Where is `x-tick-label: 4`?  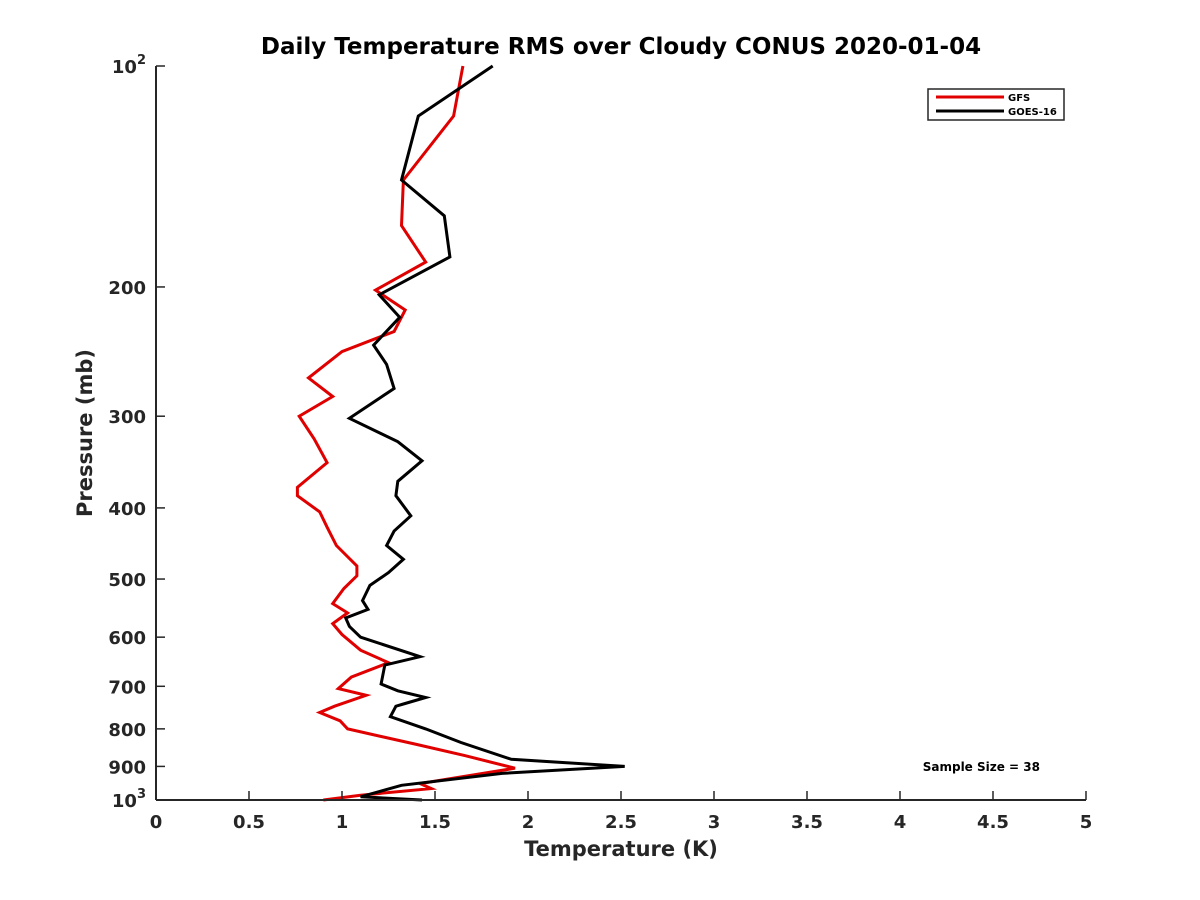 x-tick-label: 4 is located at coordinates (900, 822).